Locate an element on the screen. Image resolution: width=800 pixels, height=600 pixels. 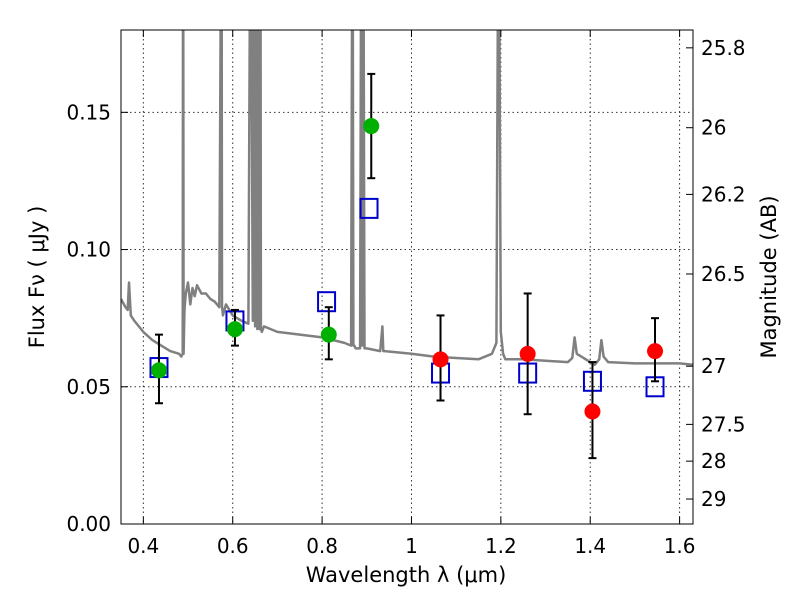
x-axis-title: Wavelength λ (μm) is located at coordinates (406, 575).